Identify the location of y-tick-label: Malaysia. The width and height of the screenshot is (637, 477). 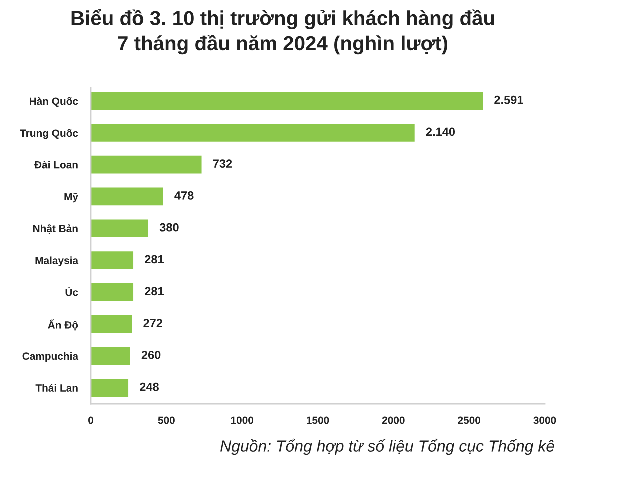
(57, 261).